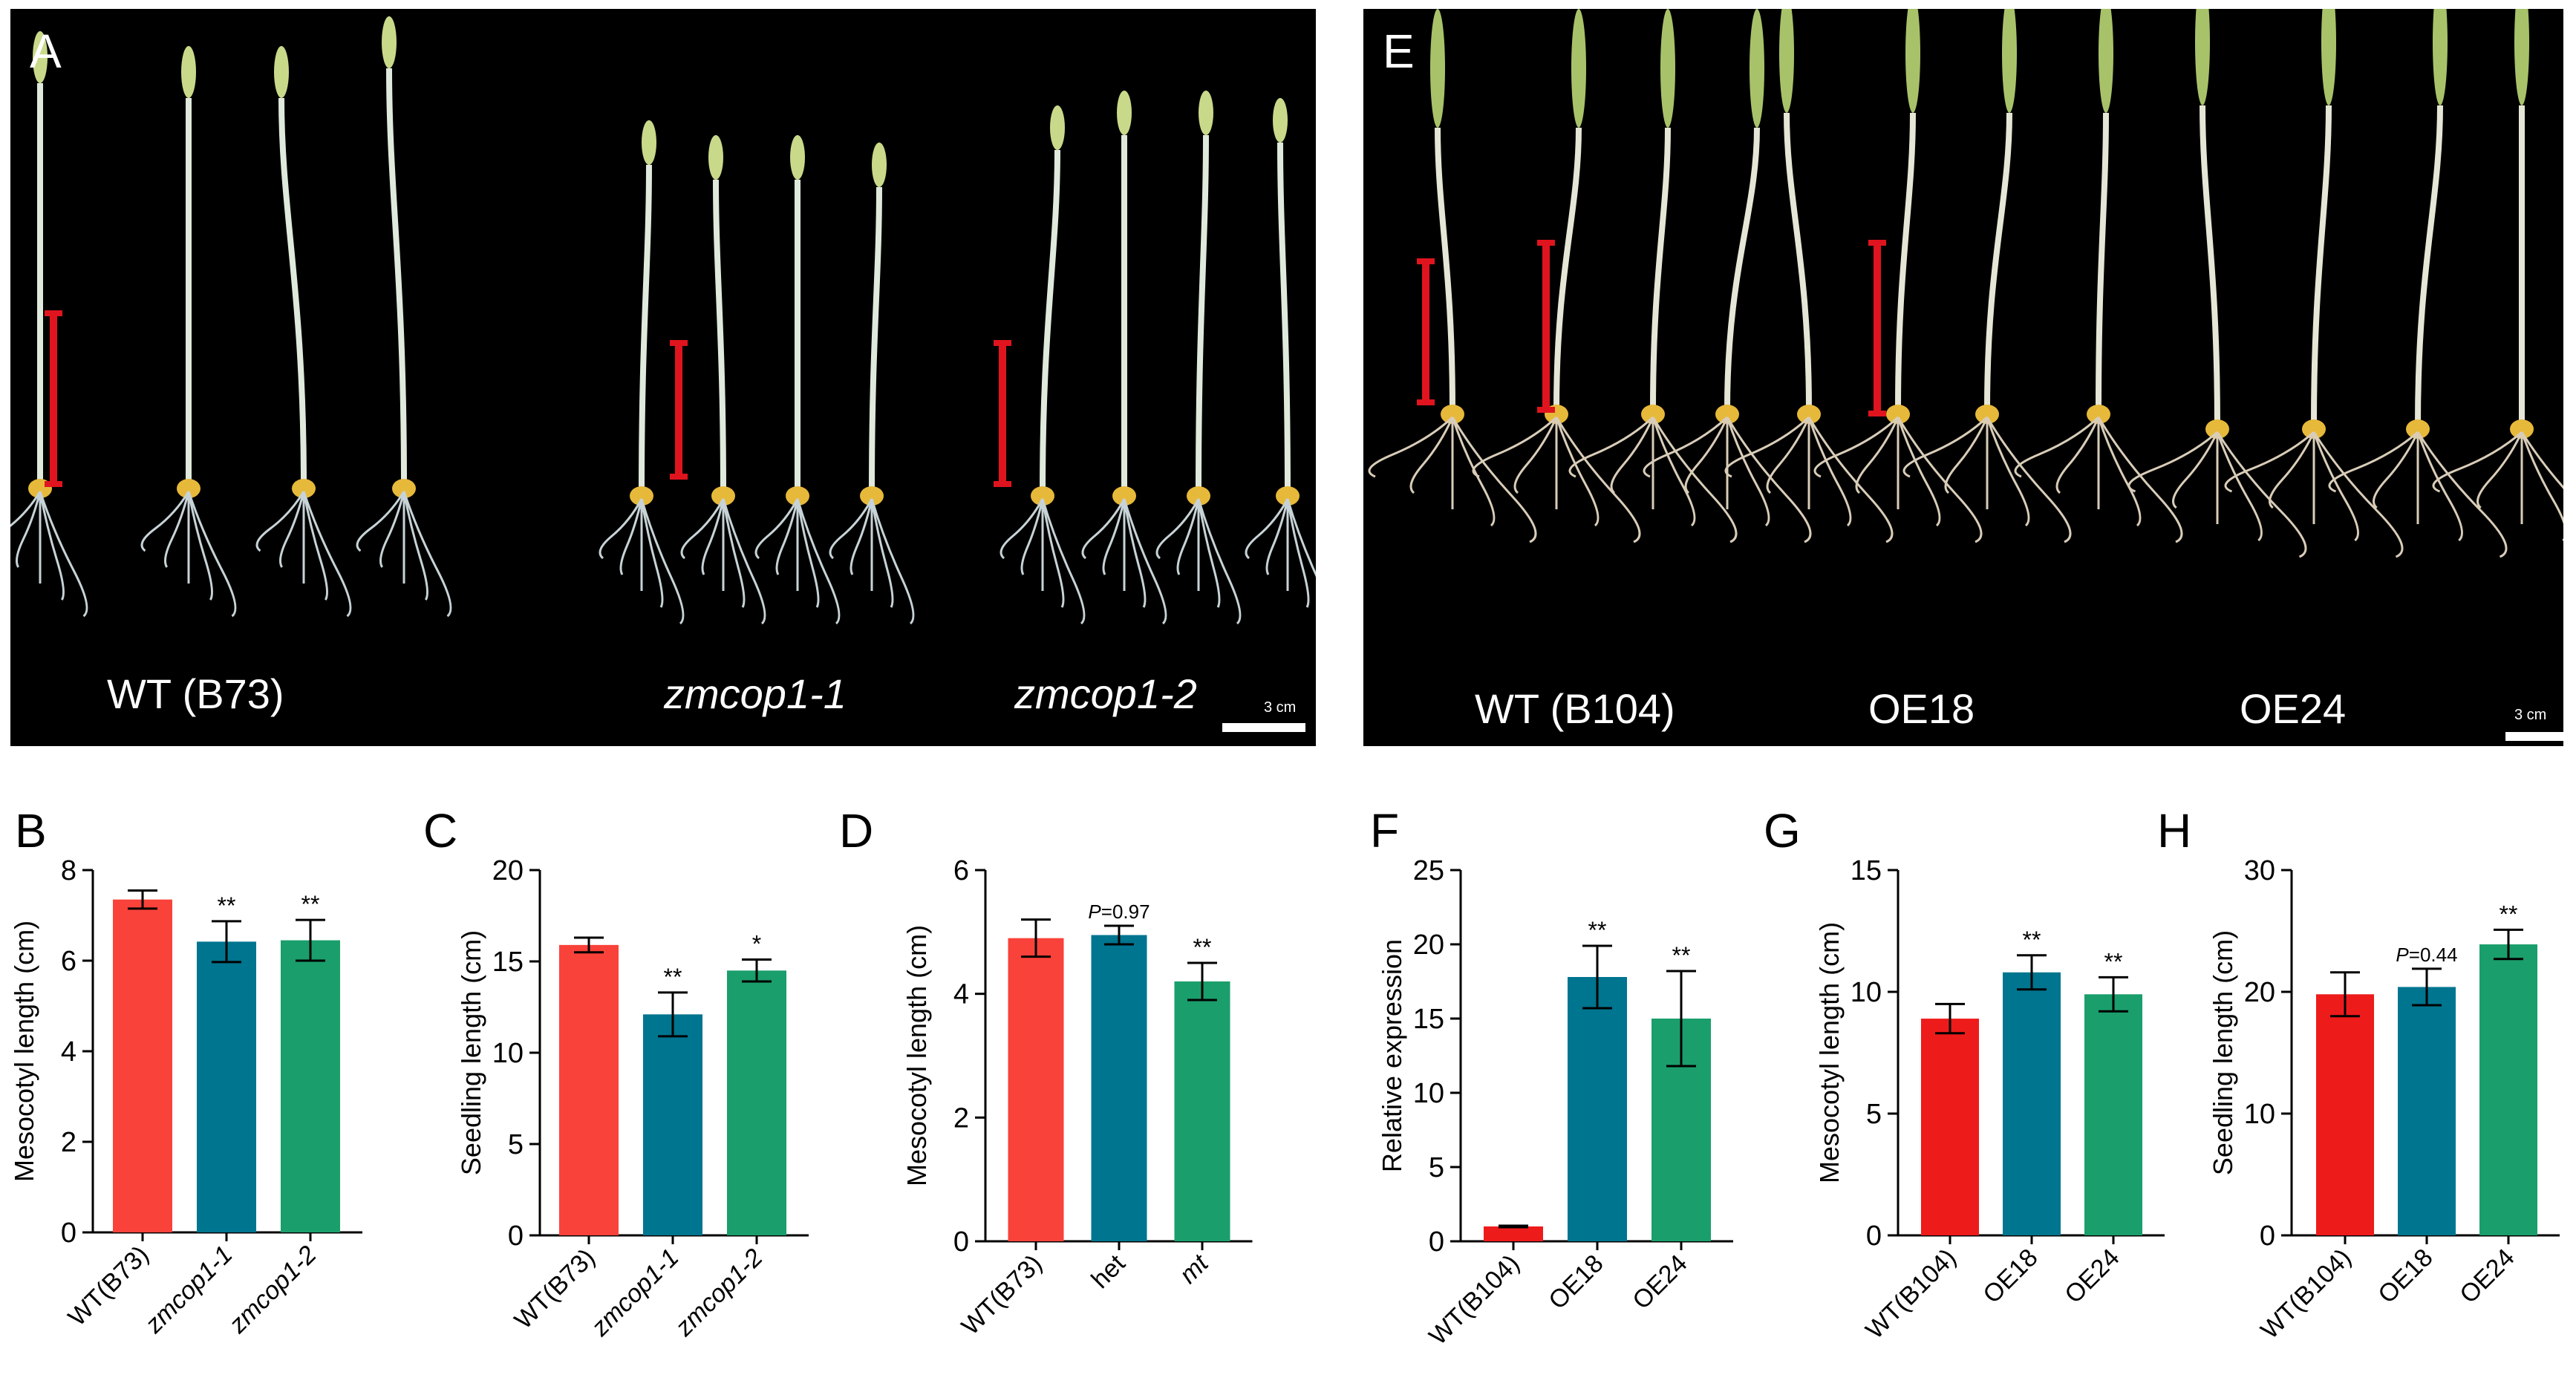  Describe the element at coordinates (1263, 727) in the screenshot. I see `scale-bar-a` at that location.